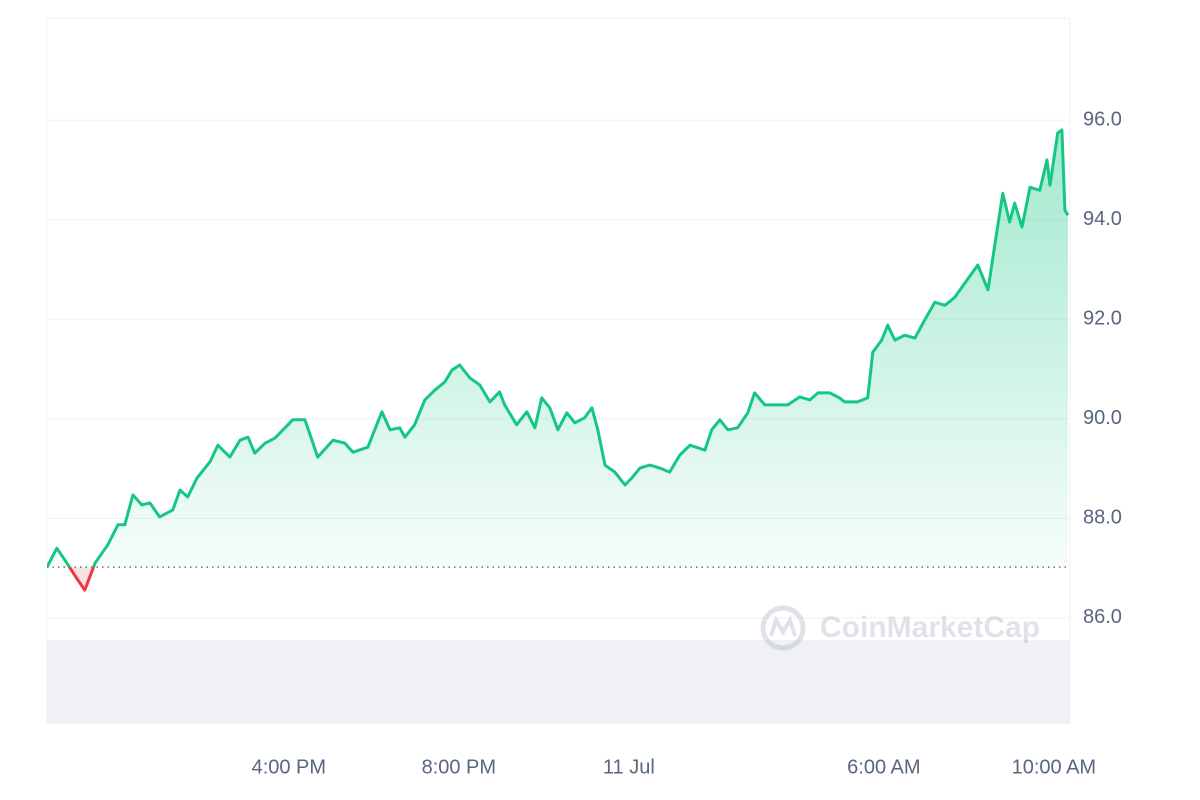  I want to click on watermark: CoinMarketCap, so click(900, 628).